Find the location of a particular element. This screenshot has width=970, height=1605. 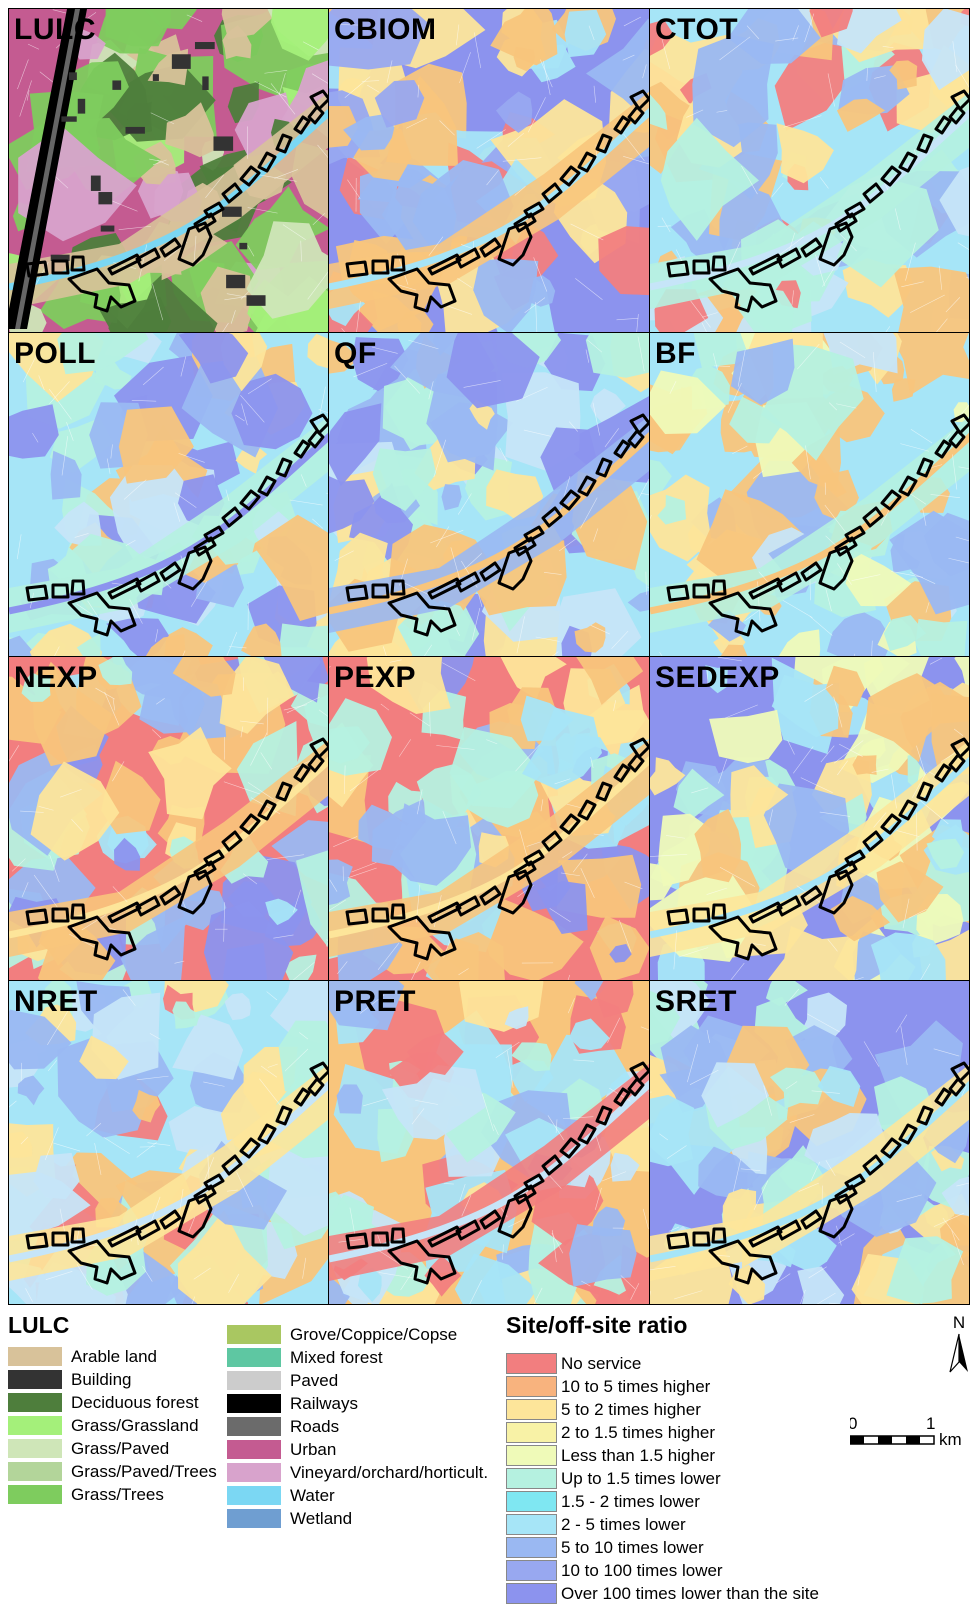

map-nret is located at coordinates (168, 1142).